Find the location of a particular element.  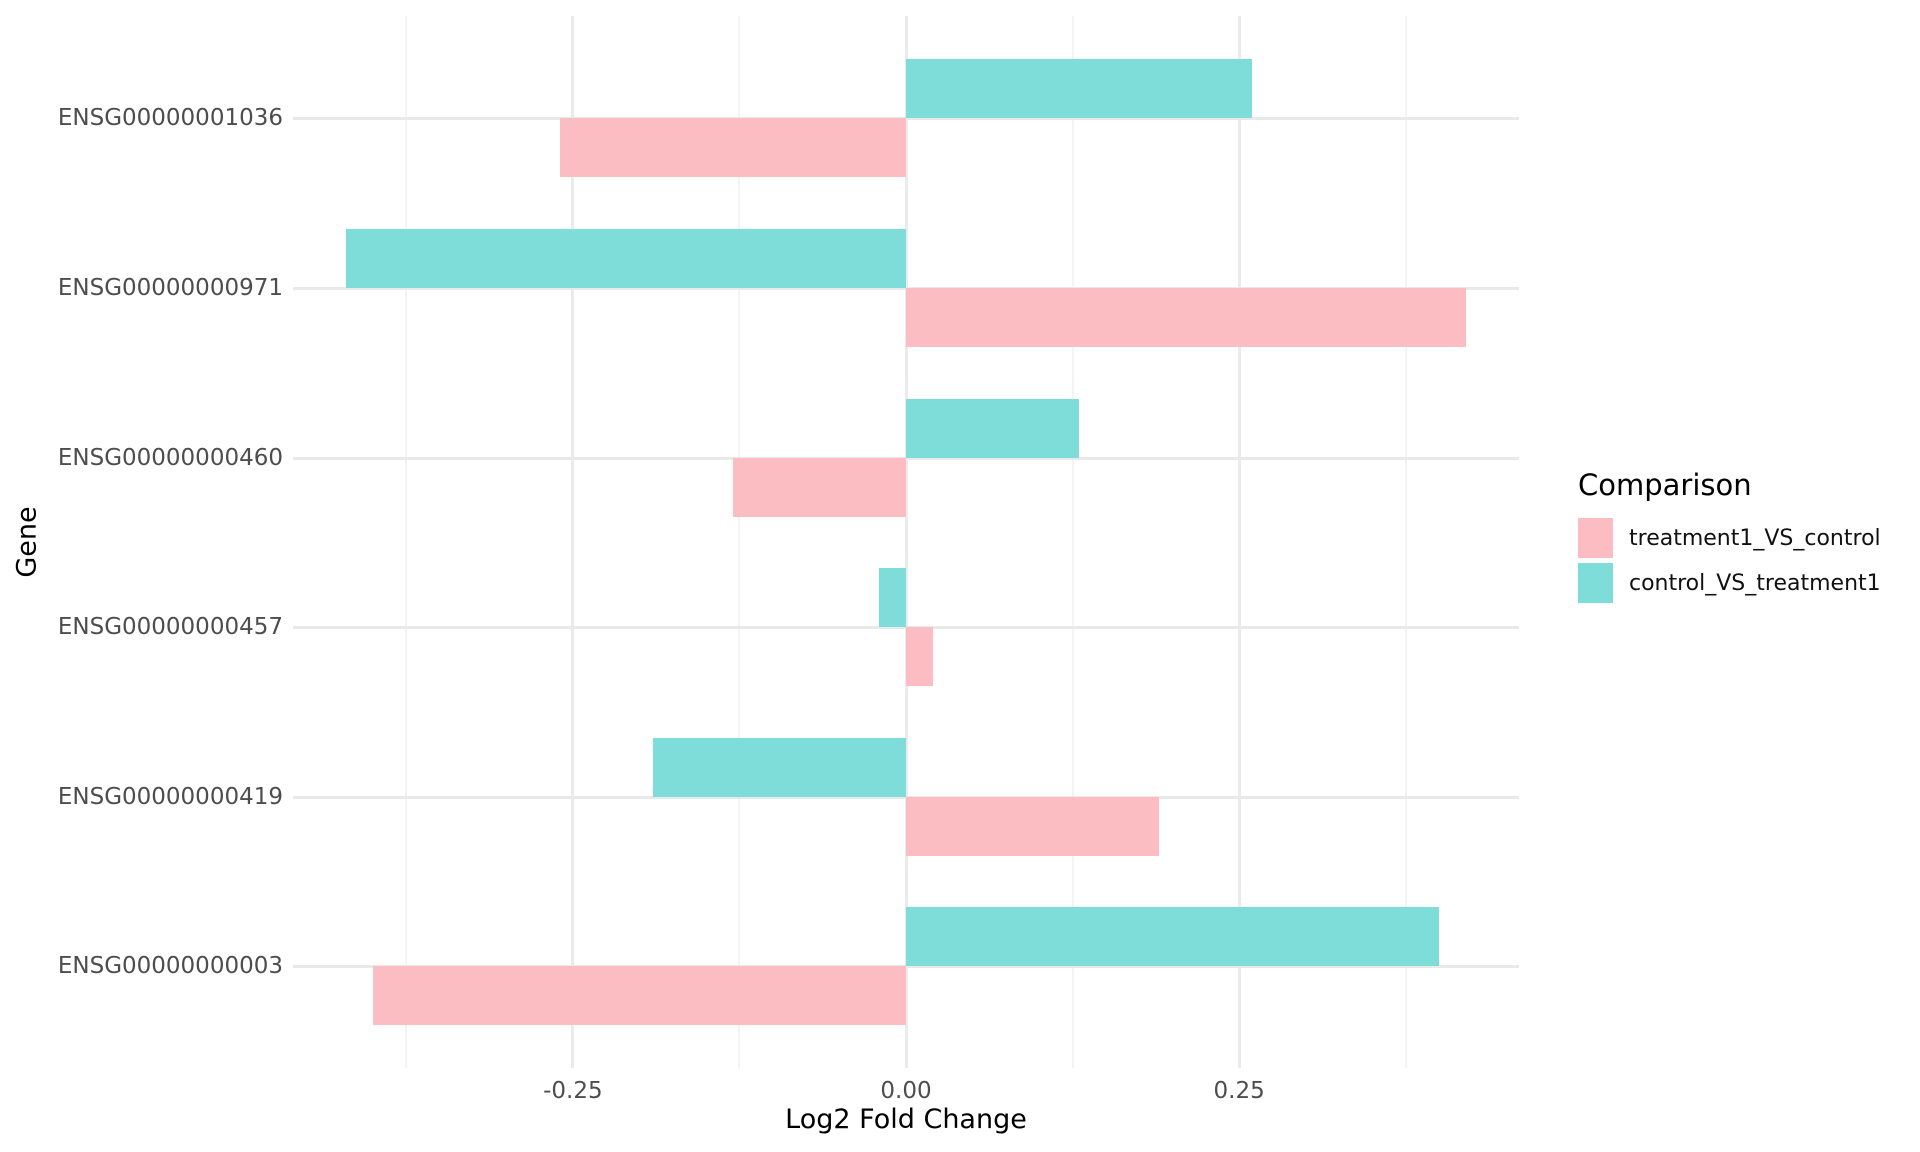

legend-swatch-treatment1_VS_control is located at coordinates (1595, 538).